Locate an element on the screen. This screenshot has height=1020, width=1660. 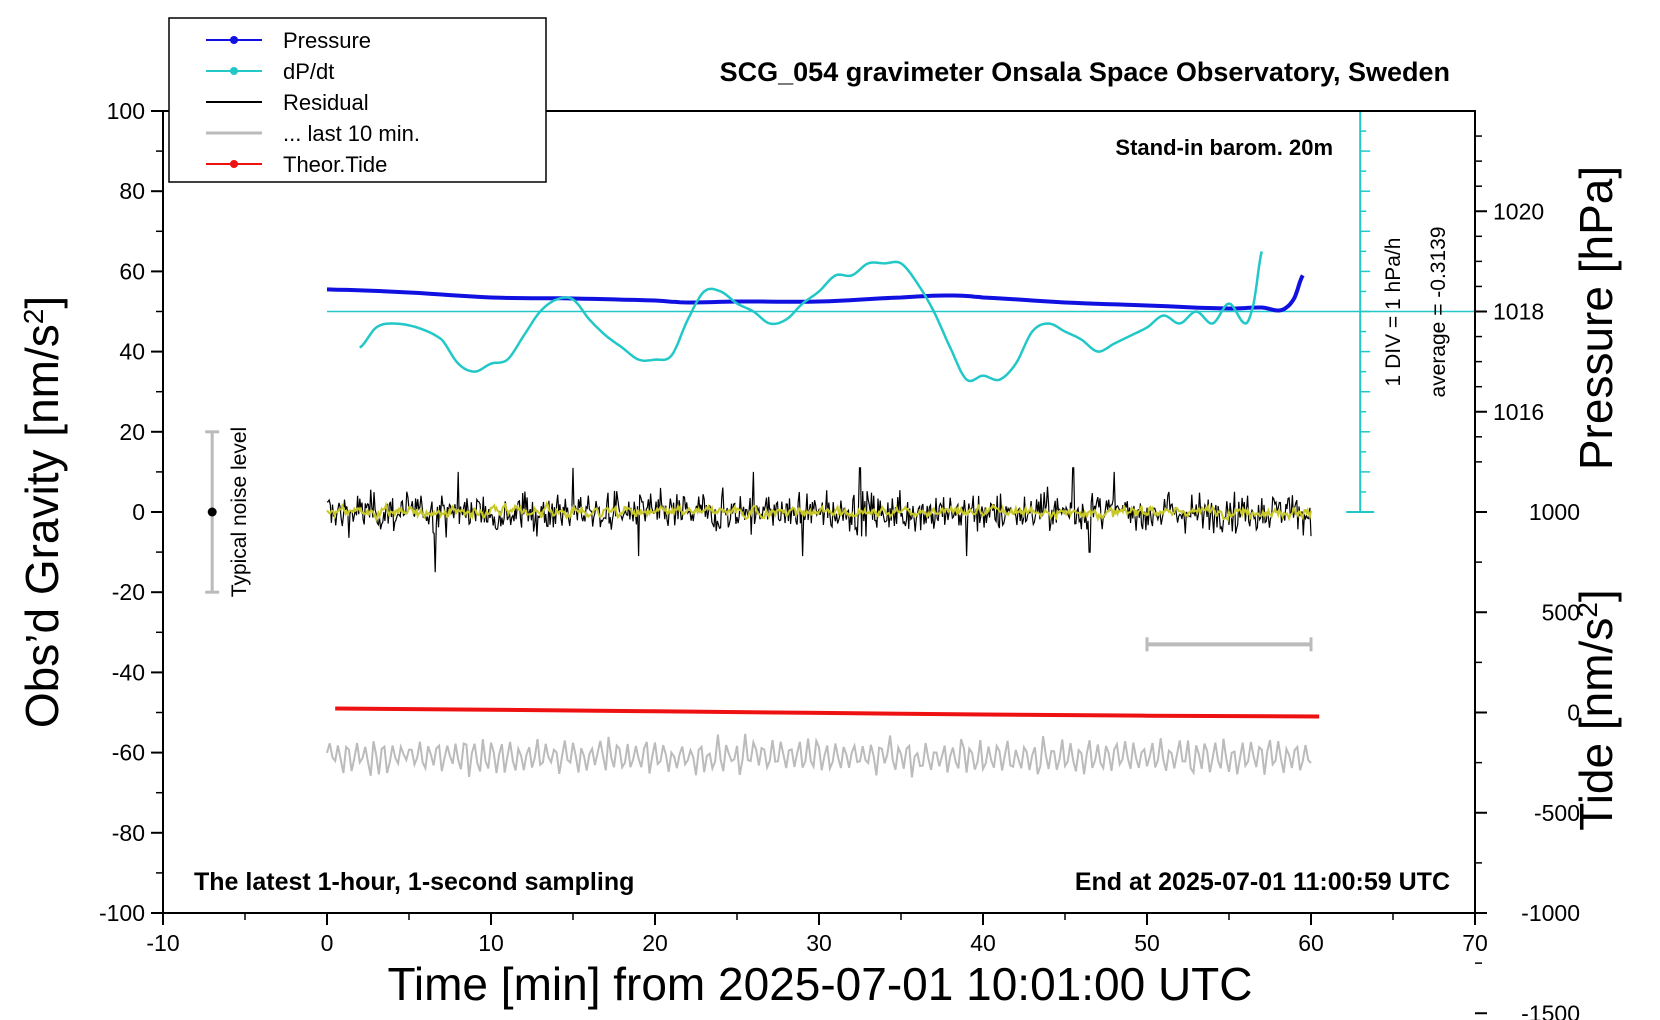
y-tick-label: 40 is located at coordinates (132, 352).